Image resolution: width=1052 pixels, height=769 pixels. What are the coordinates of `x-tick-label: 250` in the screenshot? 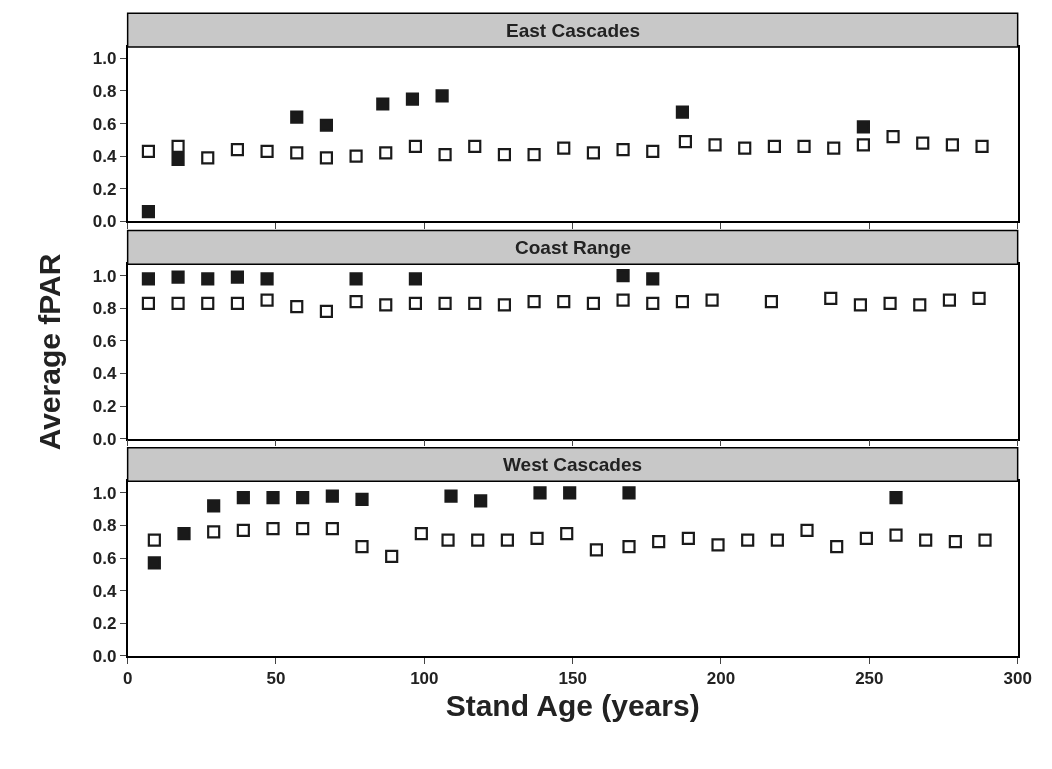 It's located at (869, 679).